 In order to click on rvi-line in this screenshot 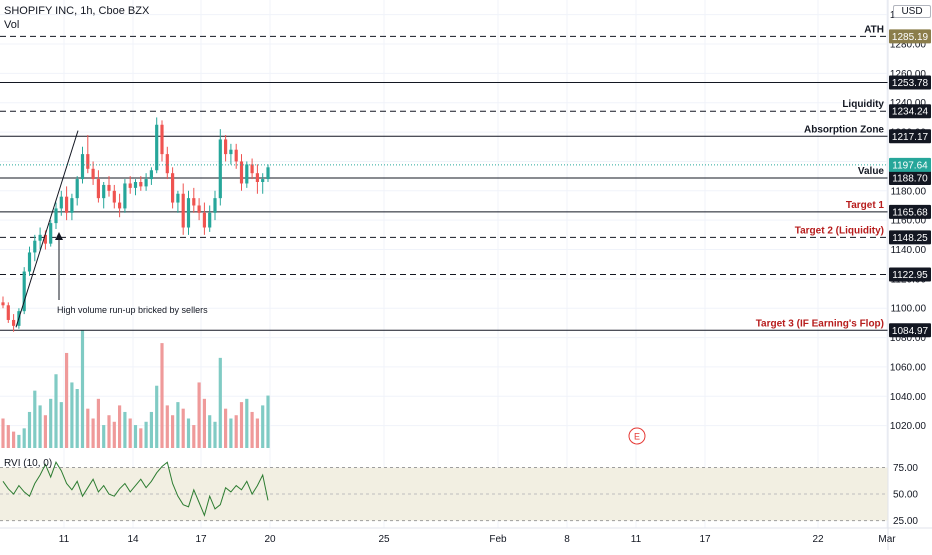, I will do `click(135, 489)`.